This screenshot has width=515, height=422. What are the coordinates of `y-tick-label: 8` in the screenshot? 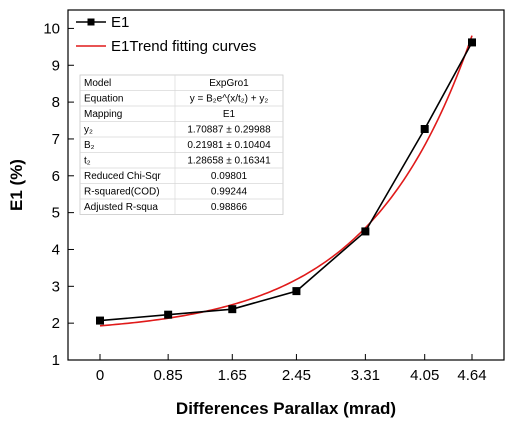 It's located at (56, 102).